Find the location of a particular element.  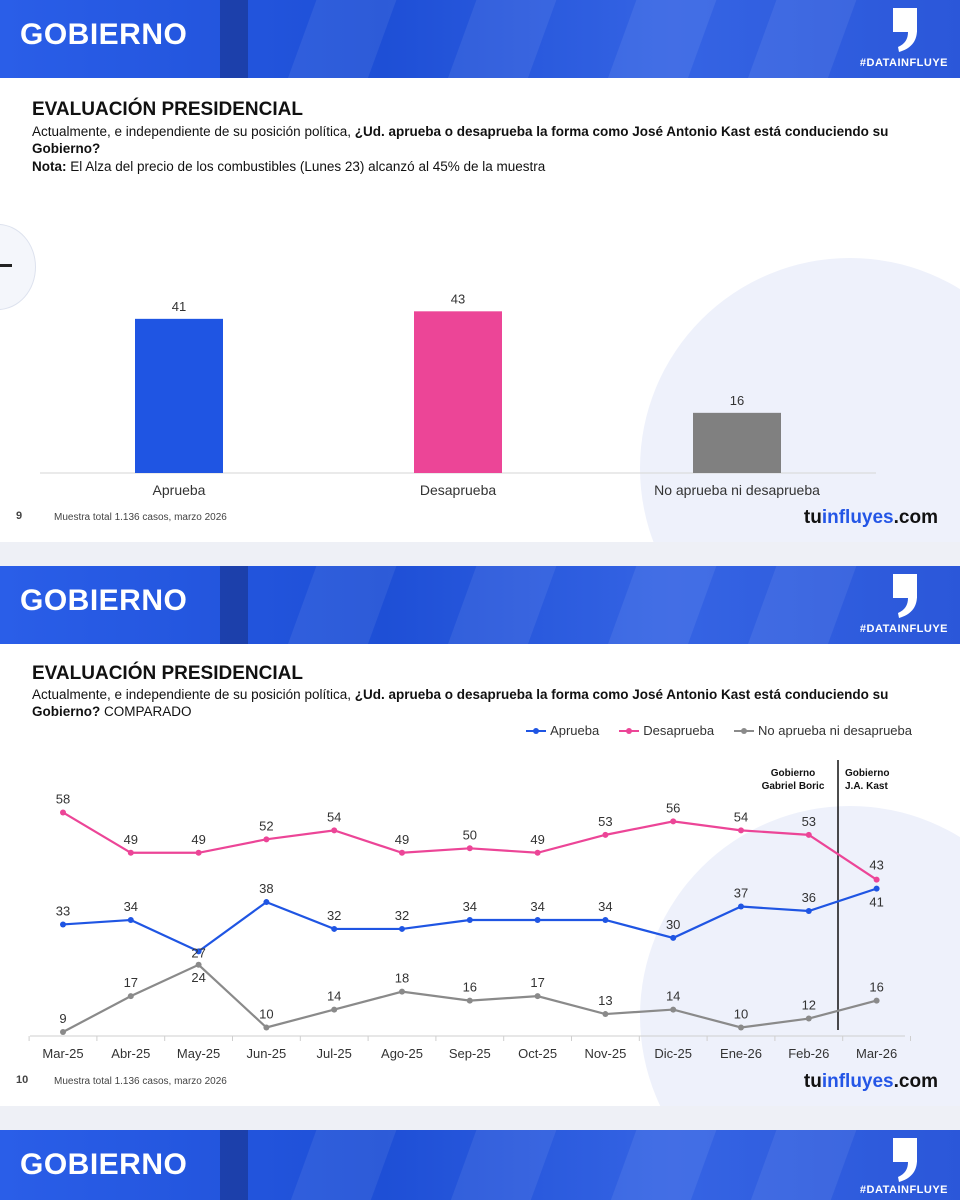

legend-item-aprueba: Aprueba is located at coordinates (562, 730).